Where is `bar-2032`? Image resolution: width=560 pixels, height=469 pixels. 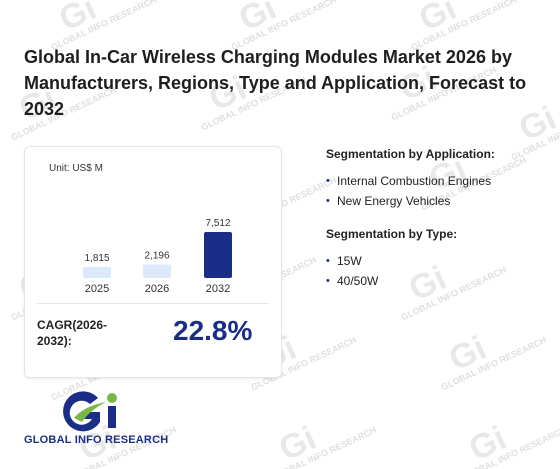 bar-2032 is located at coordinates (218, 255).